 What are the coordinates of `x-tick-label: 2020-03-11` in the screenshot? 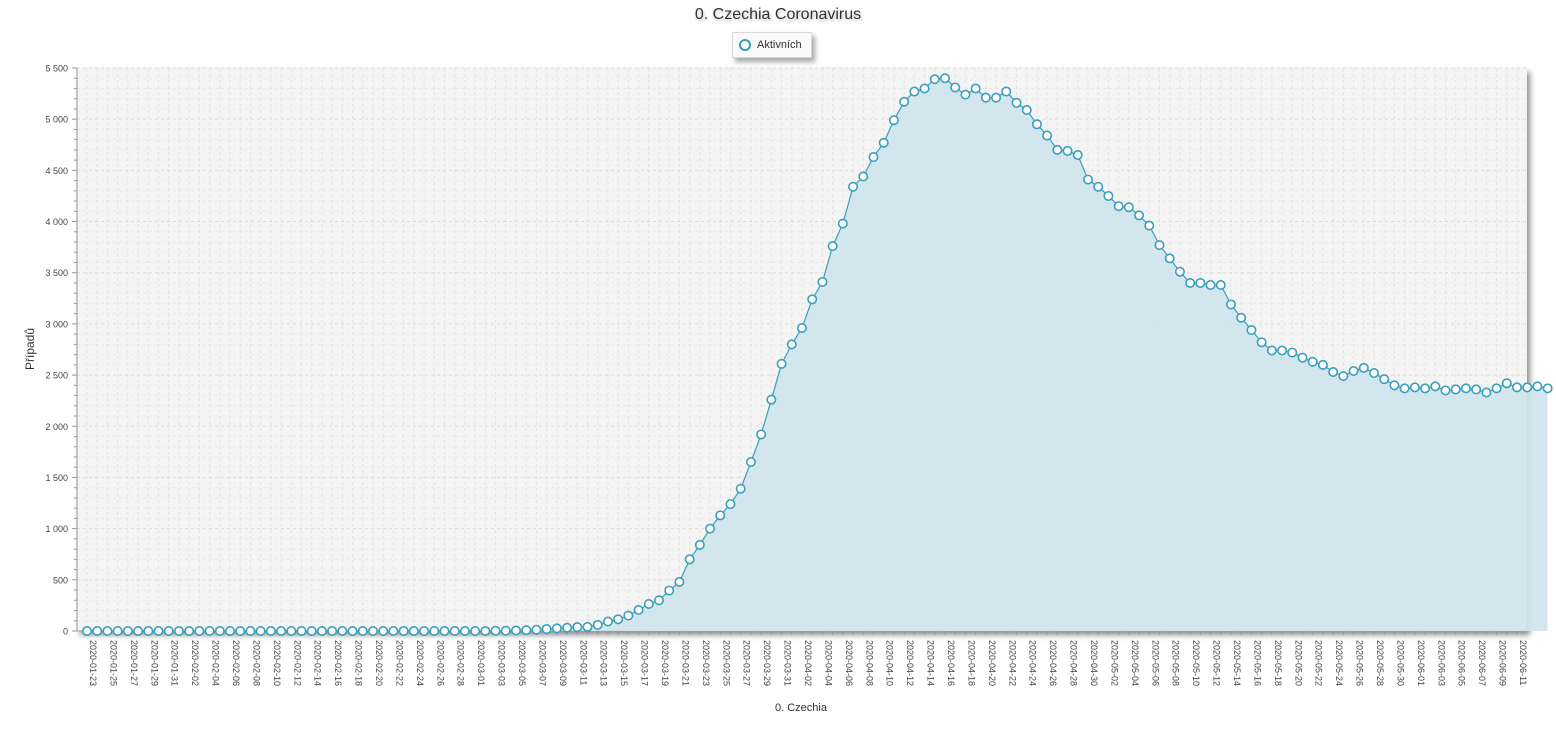 It's located at (583, 662).